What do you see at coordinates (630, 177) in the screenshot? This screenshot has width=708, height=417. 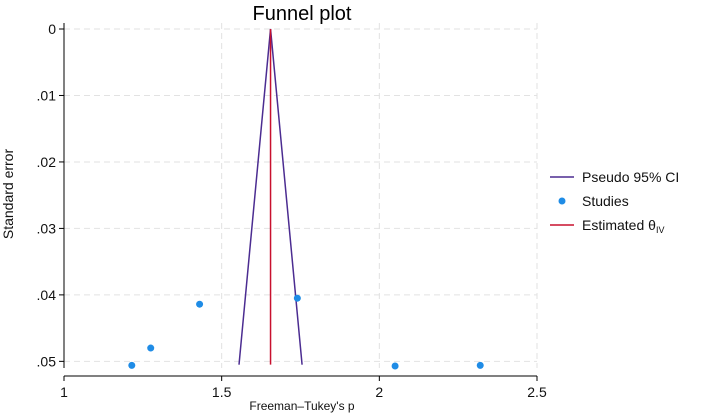 I see `legend-label-pseudo-ci: Pseudo 95% CI` at bounding box center [630, 177].